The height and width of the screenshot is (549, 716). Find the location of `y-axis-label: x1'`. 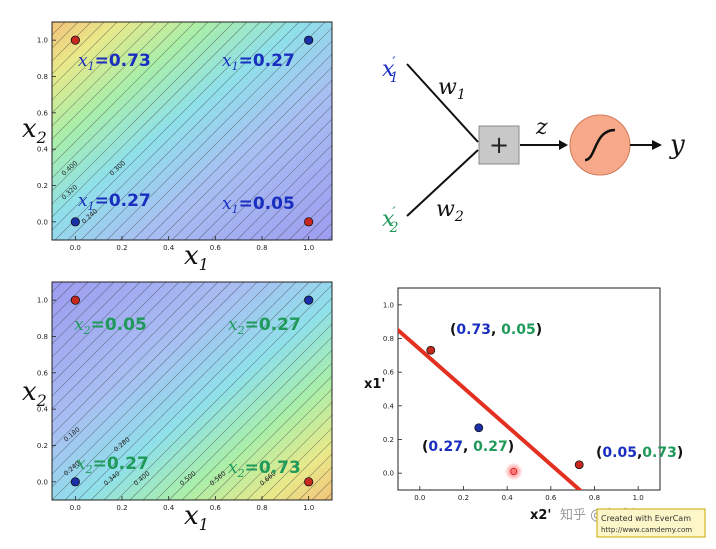

y-axis-label: x1' is located at coordinates (374, 384).